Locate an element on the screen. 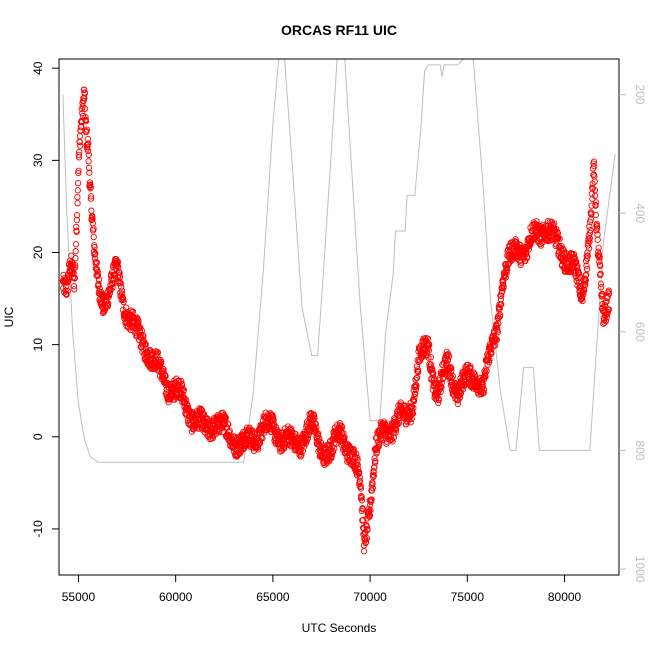 This screenshot has width=650, height=650. y2-tick-label: 400 is located at coordinates (640, 213).